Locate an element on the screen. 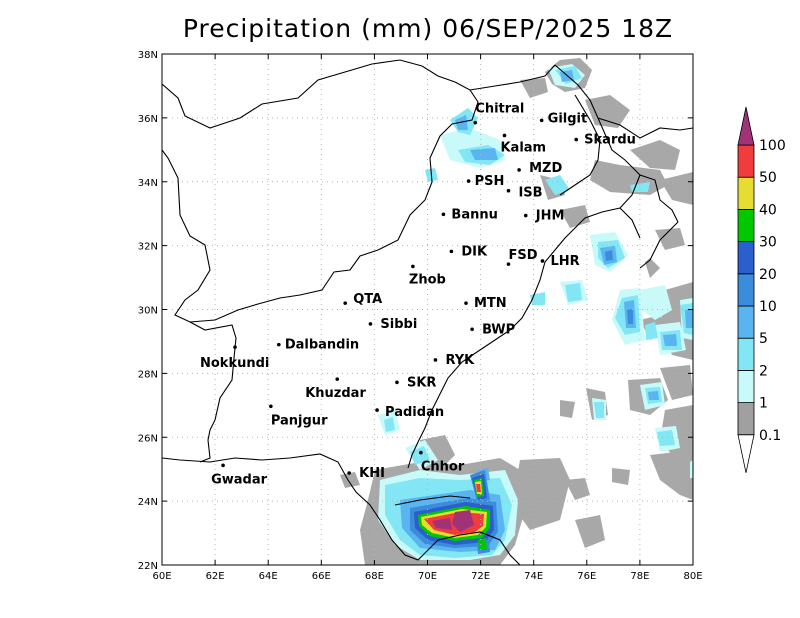 The width and height of the screenshot is (800, 618). colorbar-label: 50 is located at coordinates (768, 178).